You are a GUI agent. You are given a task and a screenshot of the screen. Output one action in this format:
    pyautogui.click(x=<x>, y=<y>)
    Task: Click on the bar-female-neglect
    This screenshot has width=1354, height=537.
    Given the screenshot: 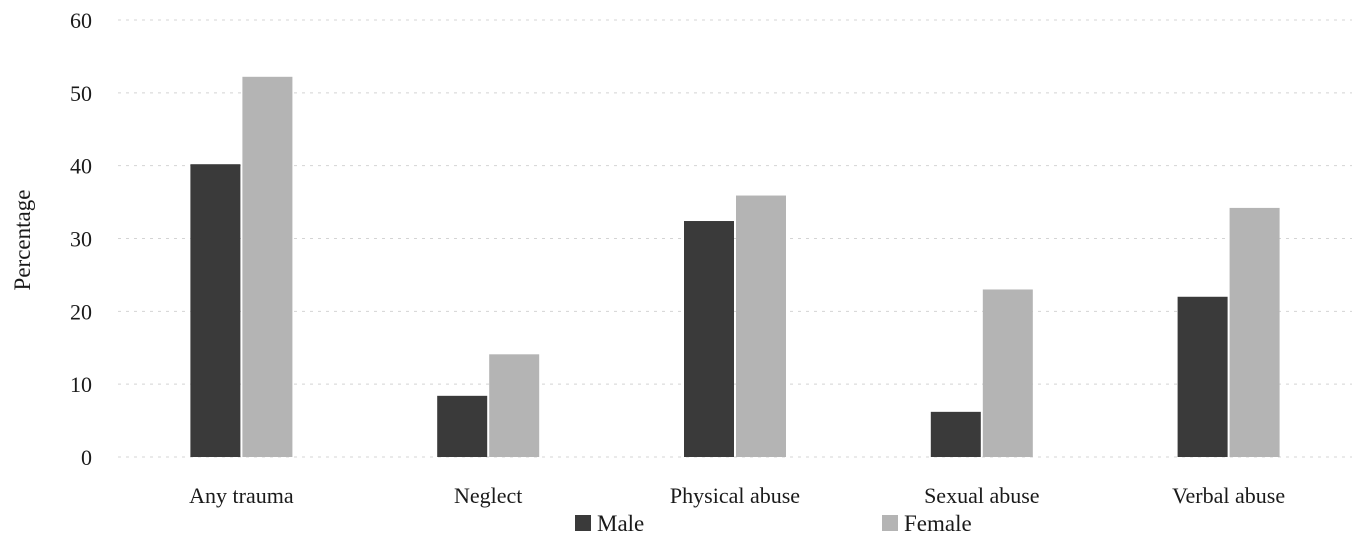 What is the action you would take?
    pyautogui.click(x=514, y=405)
    